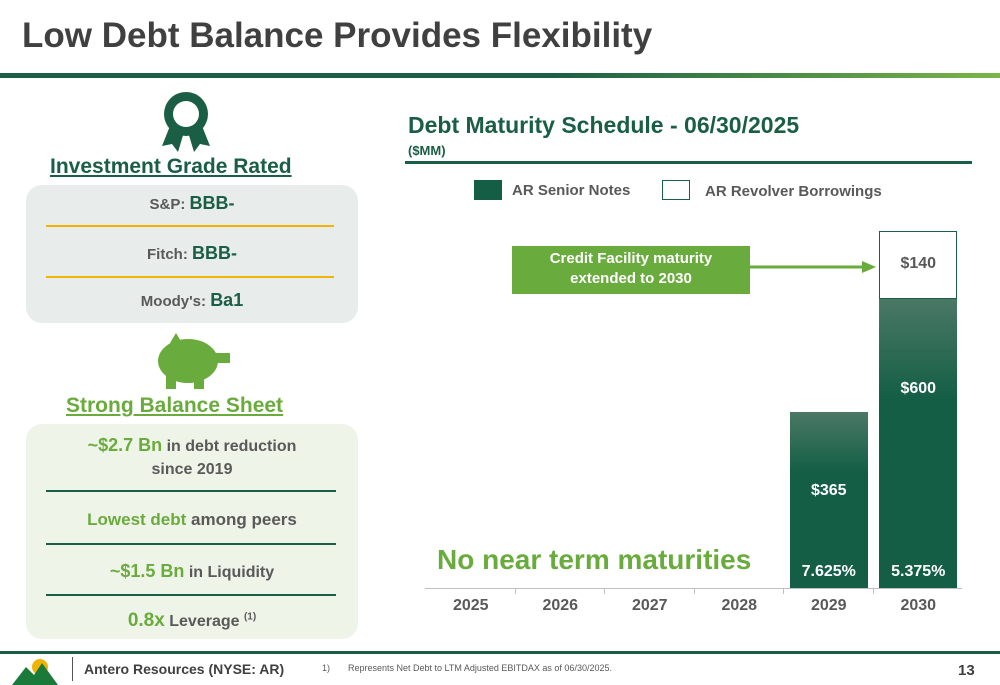  I want to click on x-tick-label: 2026, so click(560, 605).